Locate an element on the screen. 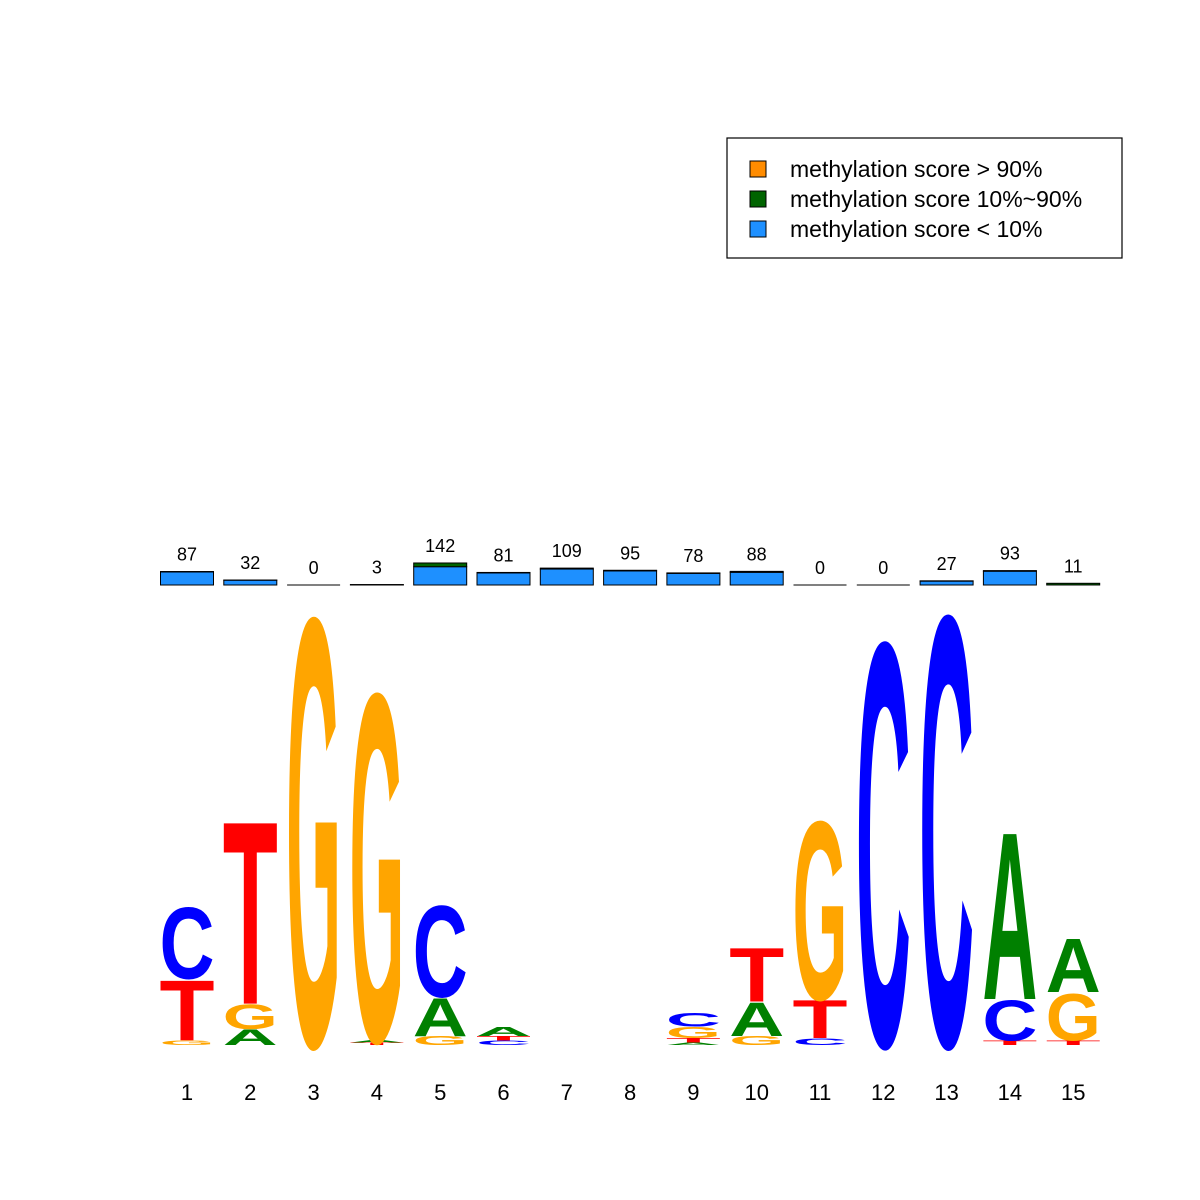 The height and width of the screenshot is (1200, 1200). position-label: 5 is located at coordinates (440, 1092).